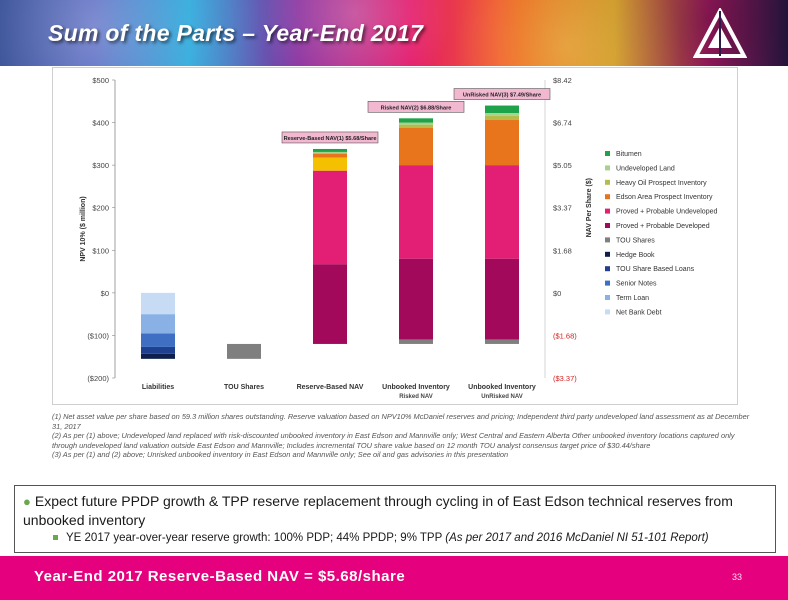 The height and width of the screenshot is (600, 788). Describe the element at coordinates (562, 208) in the screenshot. I see `right-tick-label: $3.37` at that location.